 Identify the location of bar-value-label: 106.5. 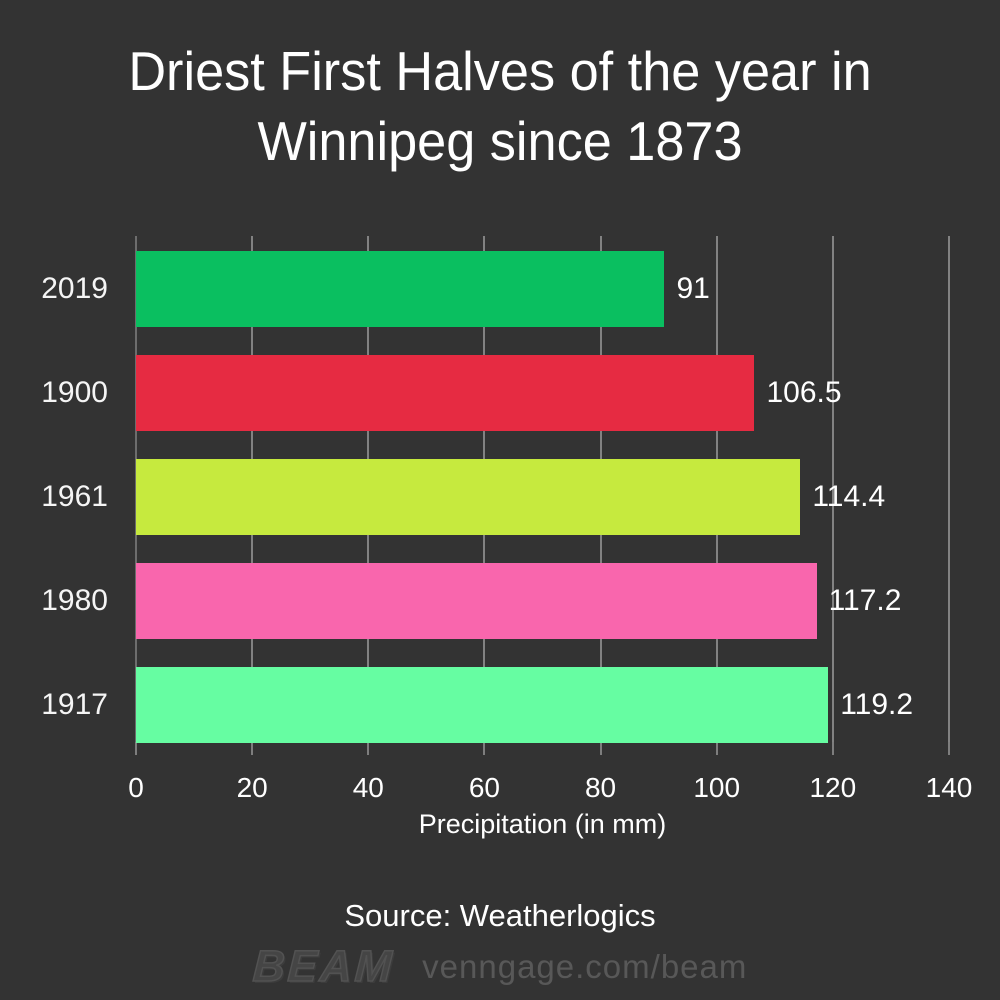
(804, 392).